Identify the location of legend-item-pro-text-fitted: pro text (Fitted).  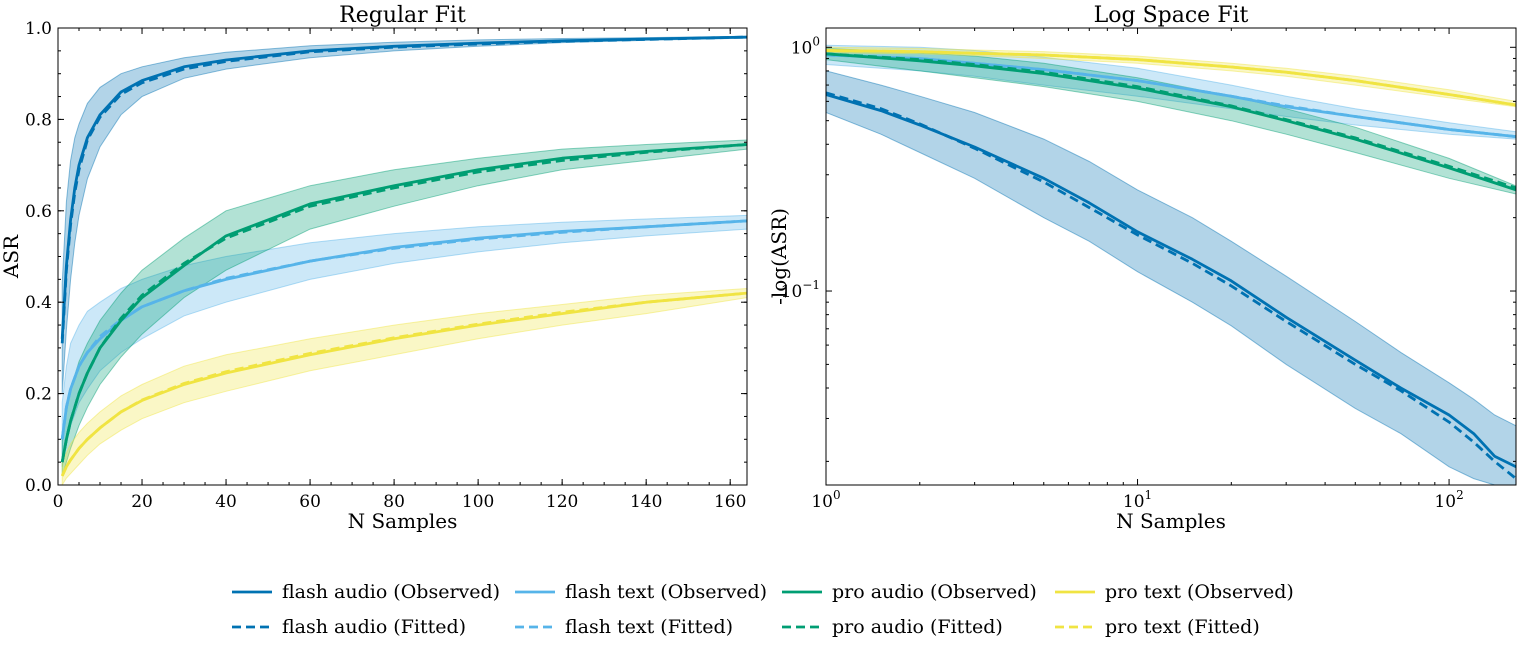
(1157, 627).